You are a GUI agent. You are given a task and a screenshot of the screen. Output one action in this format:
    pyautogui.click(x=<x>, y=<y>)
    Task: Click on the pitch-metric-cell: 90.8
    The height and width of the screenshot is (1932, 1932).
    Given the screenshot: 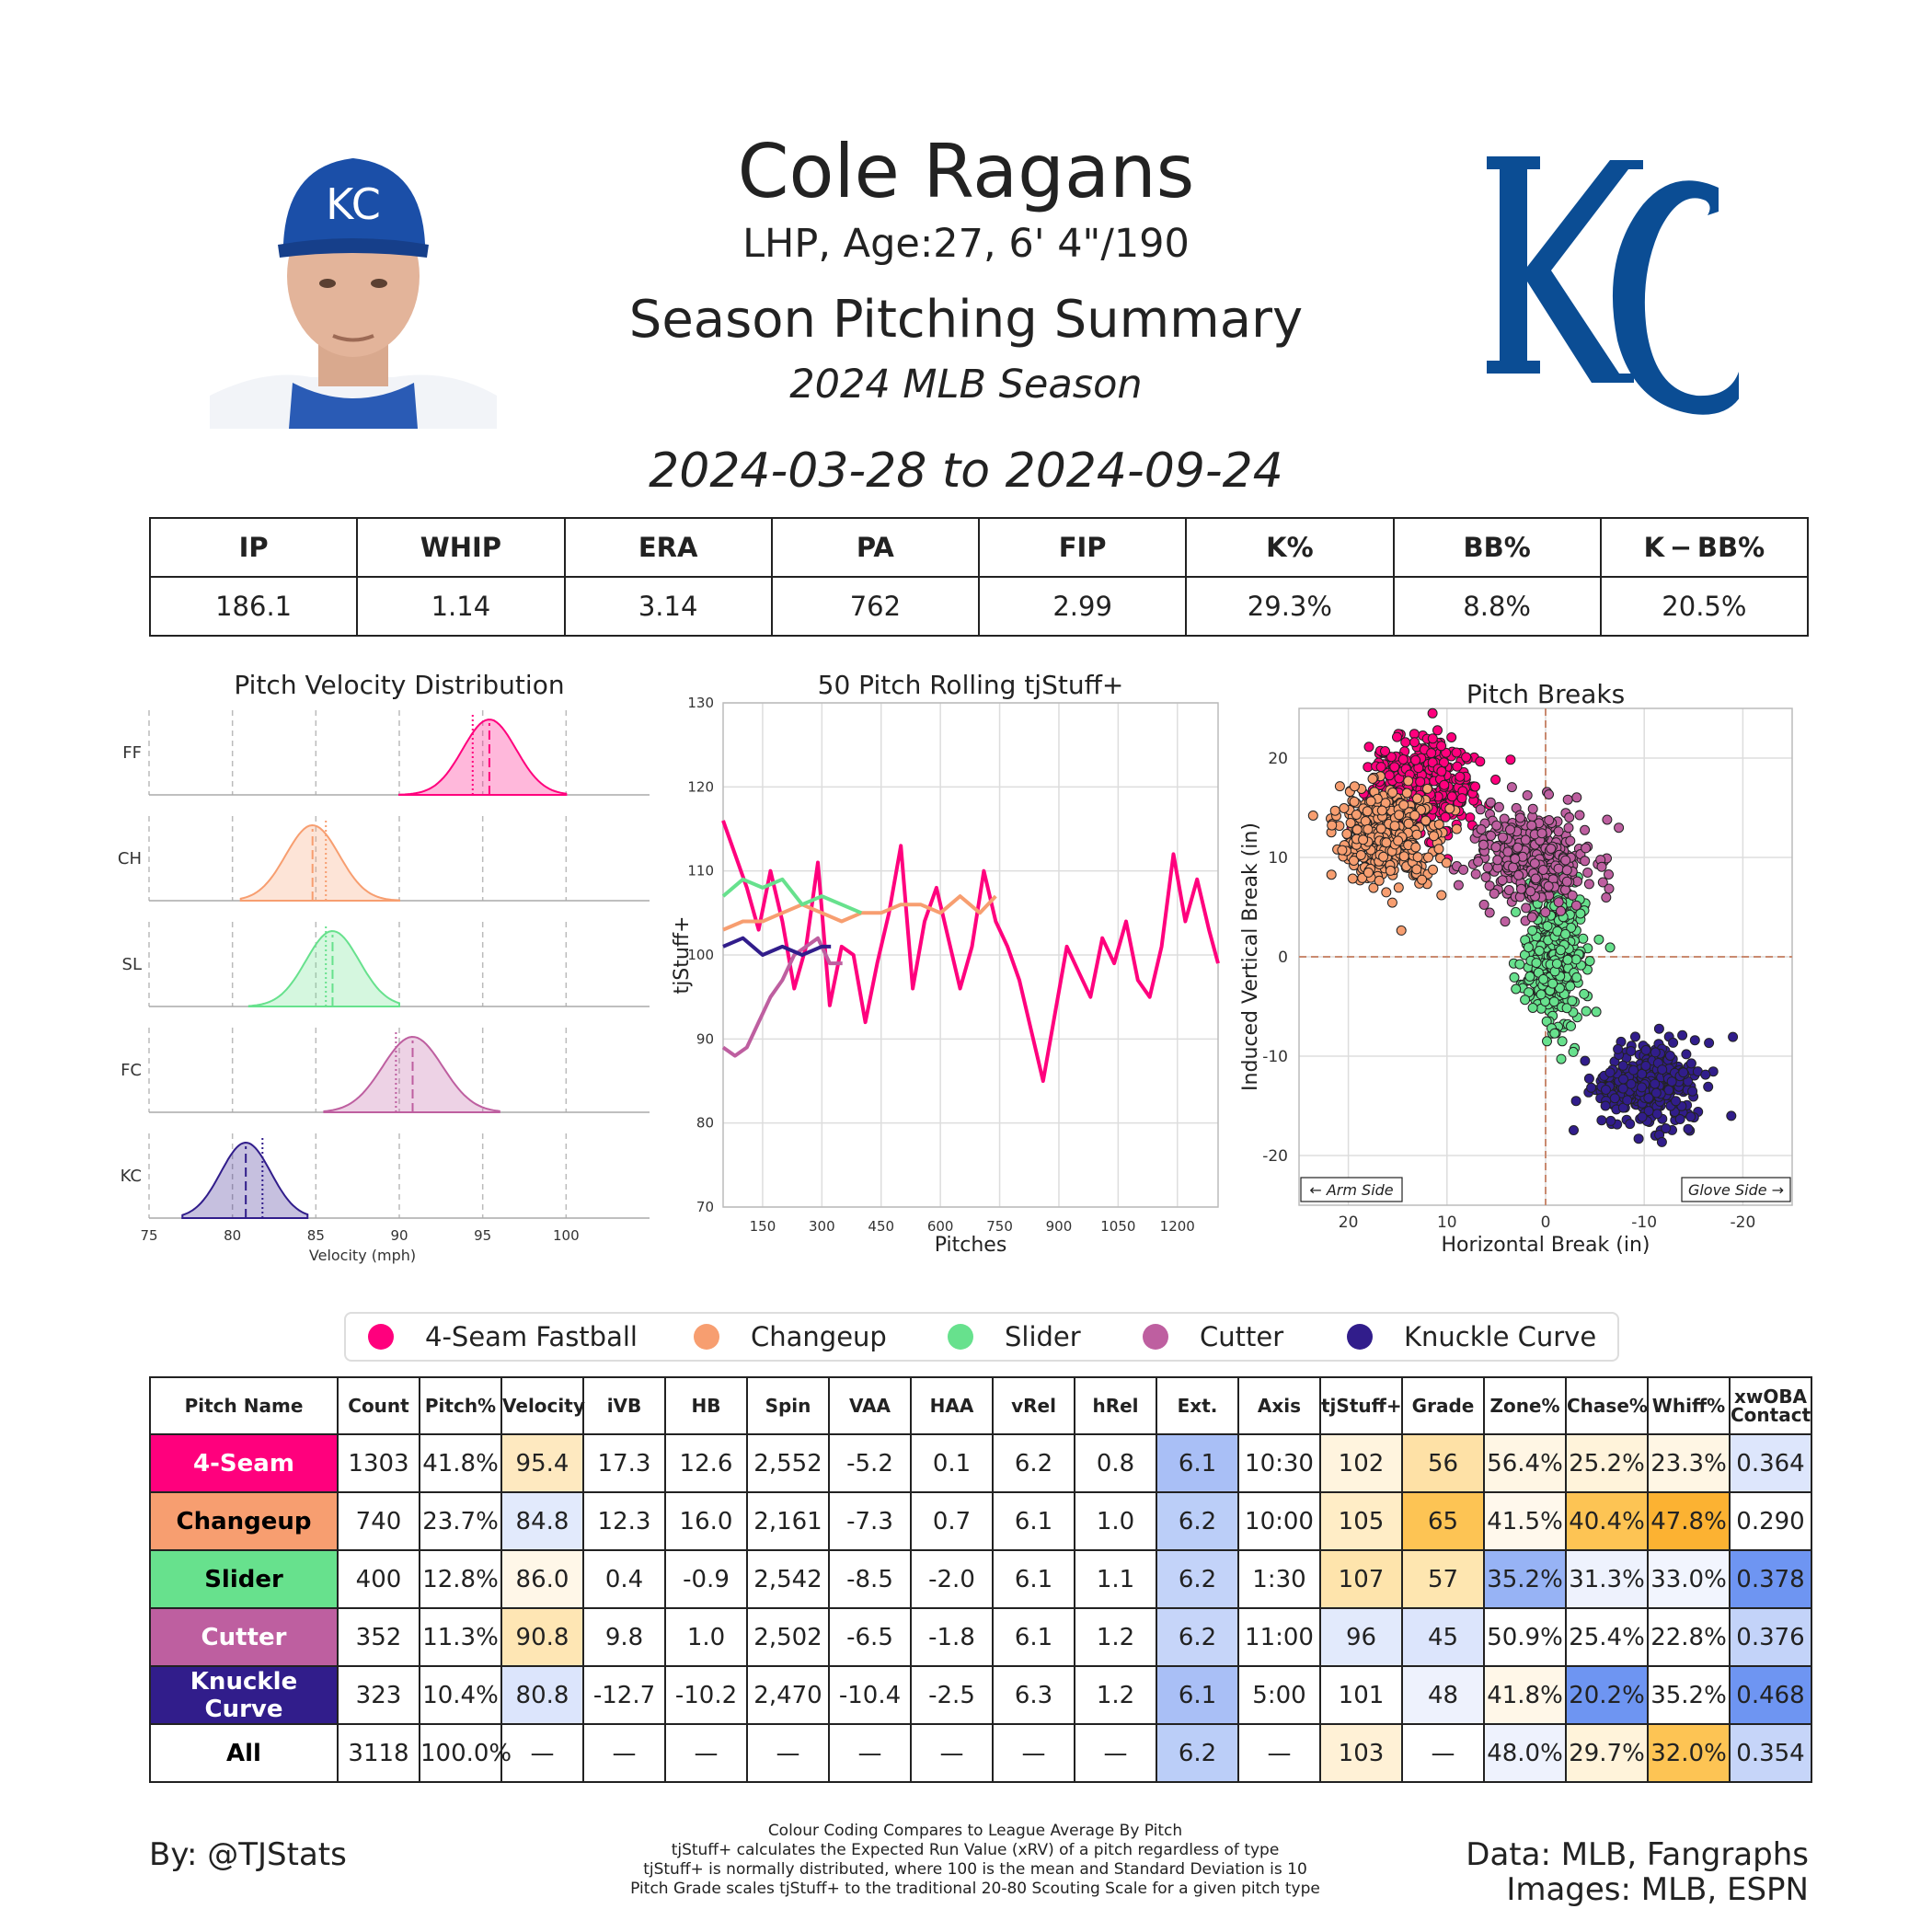 What is the action you would take?
    pyautogui.click(x=542, y=1637)
    